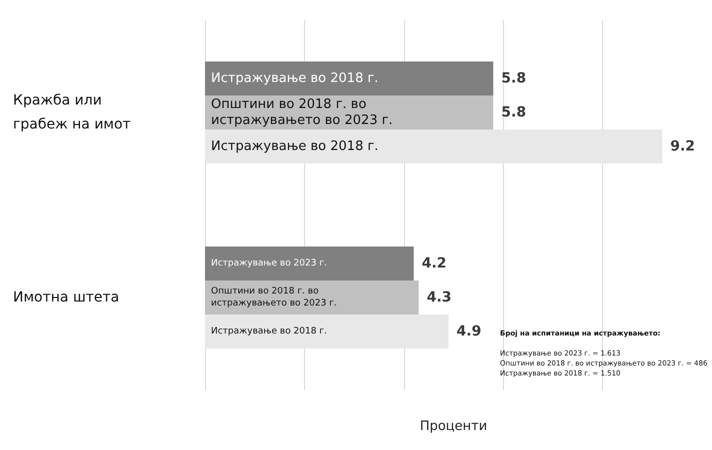 The width and height of the screenshot is (712, 450). Describe the element at coordinates (683, 146) in the screenshot. I see `data-label: 9.2` at that location.